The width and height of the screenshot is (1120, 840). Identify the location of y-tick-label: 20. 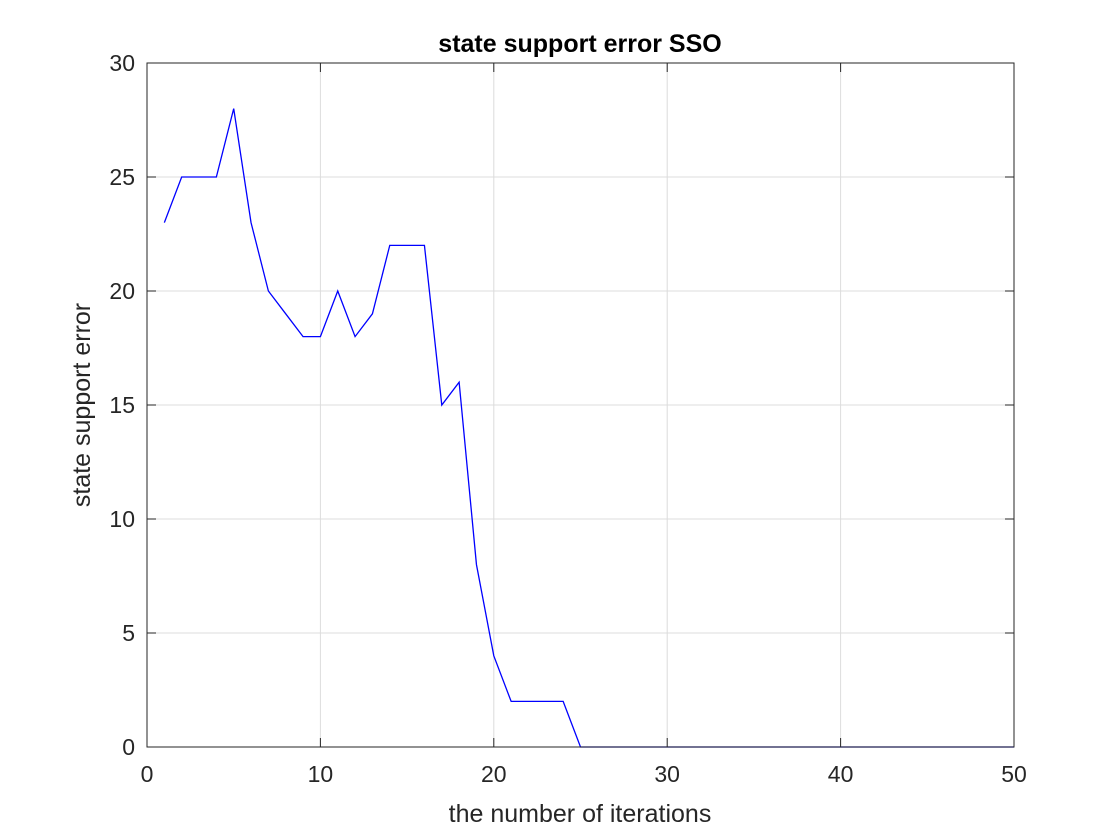
(122, 291).